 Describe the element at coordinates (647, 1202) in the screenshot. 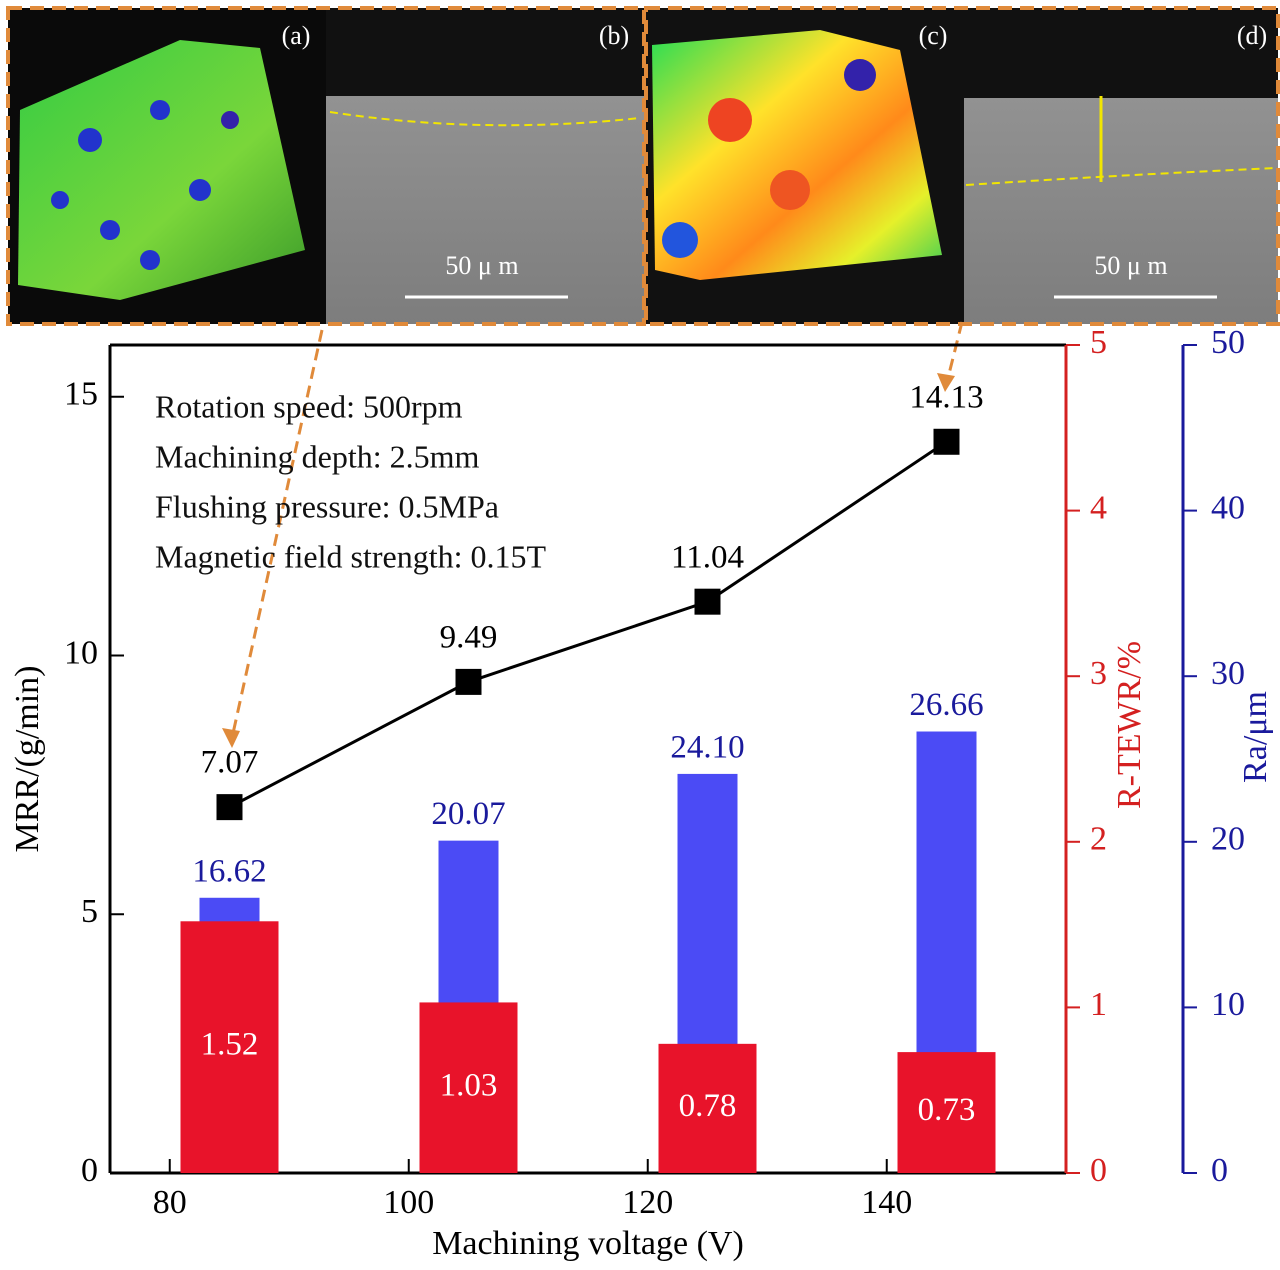

I see `x-tick-label: 120` at that location.